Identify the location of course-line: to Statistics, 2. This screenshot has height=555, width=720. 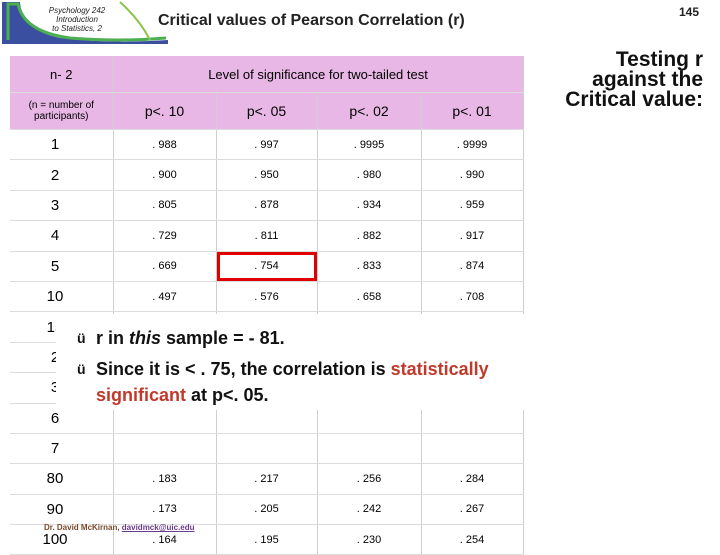
(77, 28).